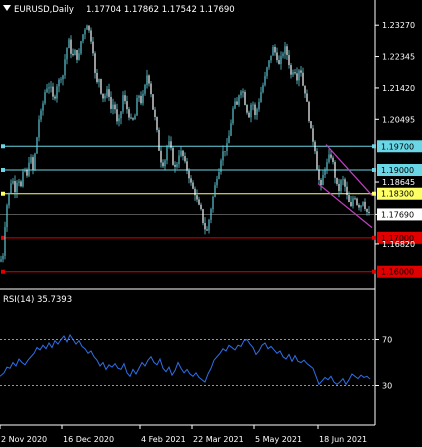 The width and height of the screenshot is (422, 447). Describe the element at coordinates (397, 214) in the screenshot. I see `current-price-label: 1.17690` at that location.